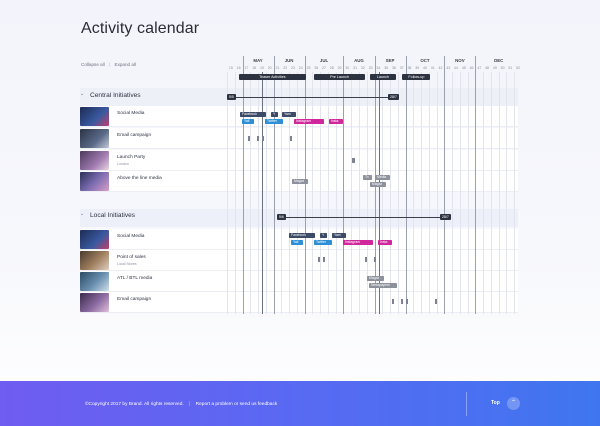  What do you see at coordinates (390, 60) in the screenshot?
I see `month-label: SEP` at bounding box center [390, 60].